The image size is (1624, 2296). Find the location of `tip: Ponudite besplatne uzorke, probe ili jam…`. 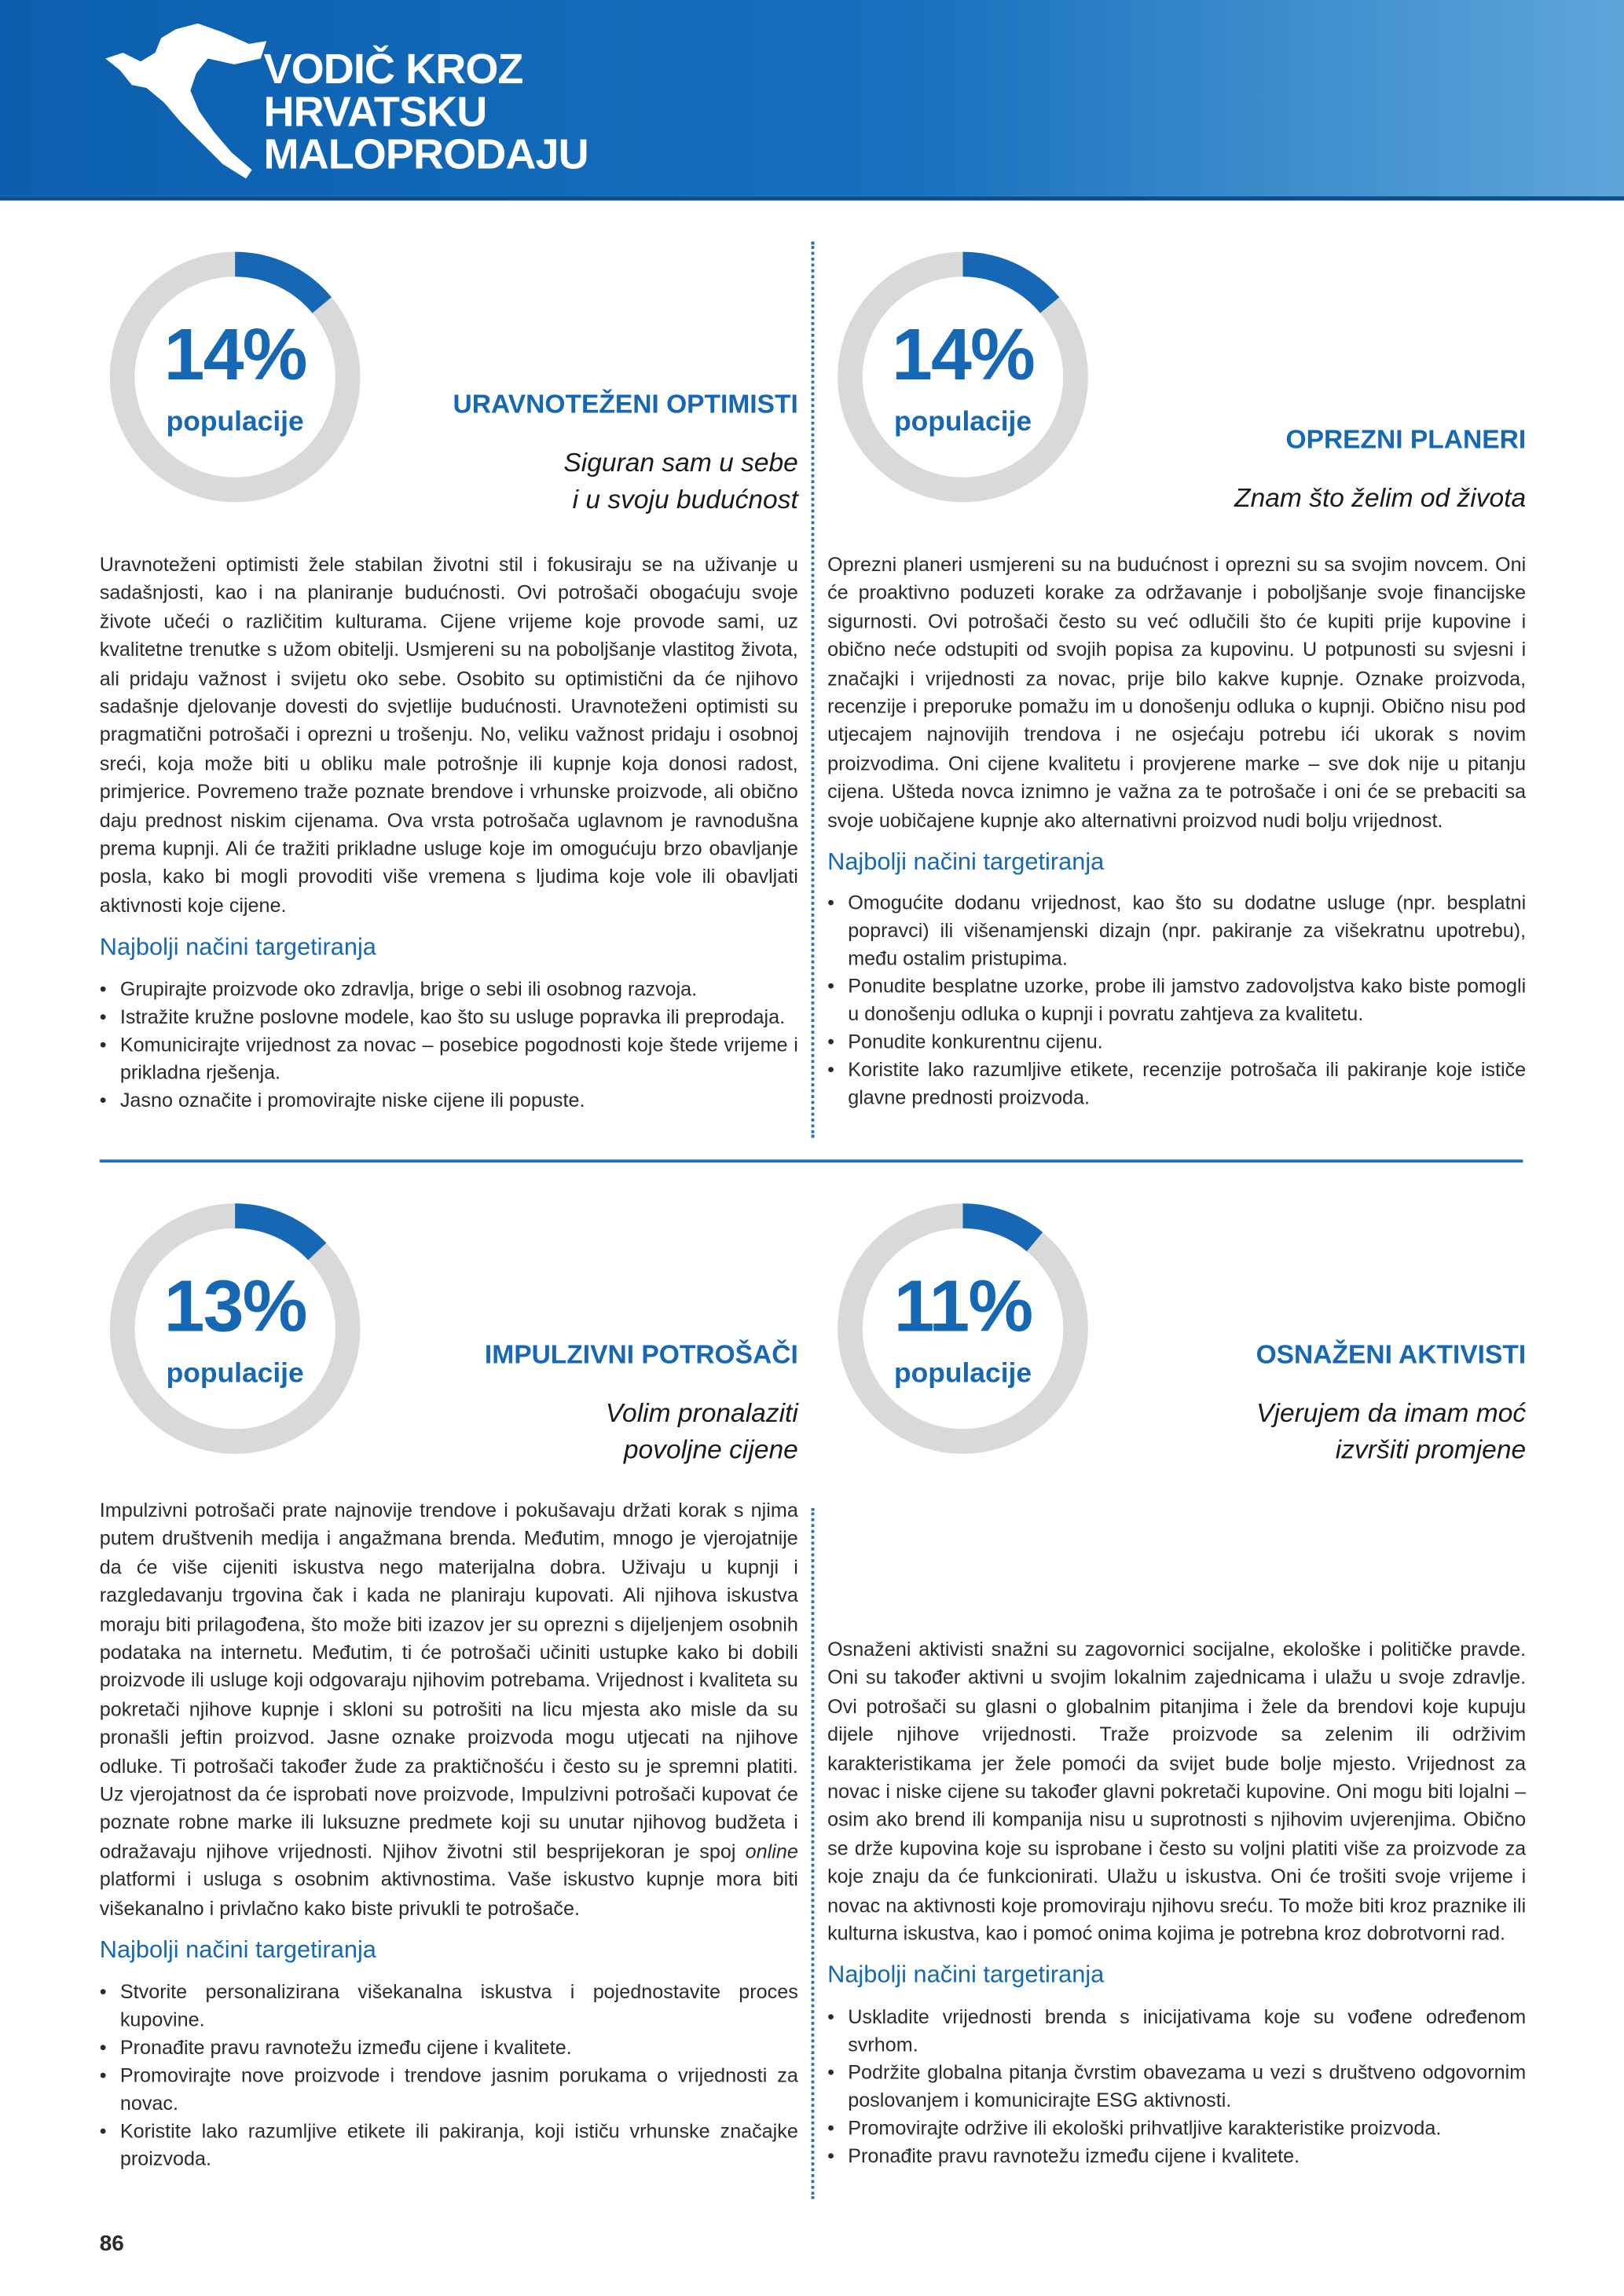

tip: Ponudite besplatne uzorke, probe ili jam… is located at coordinates (1177, 1001).